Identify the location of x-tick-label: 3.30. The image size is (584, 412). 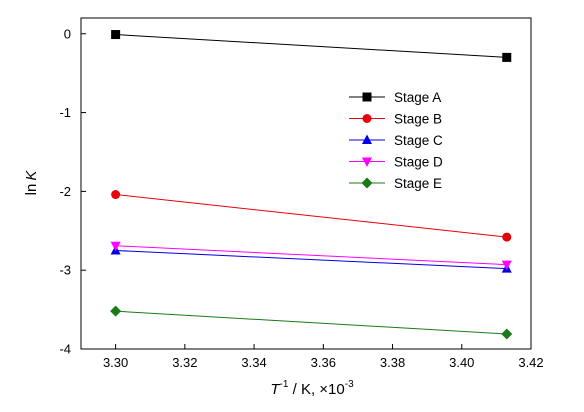
(115, 362).